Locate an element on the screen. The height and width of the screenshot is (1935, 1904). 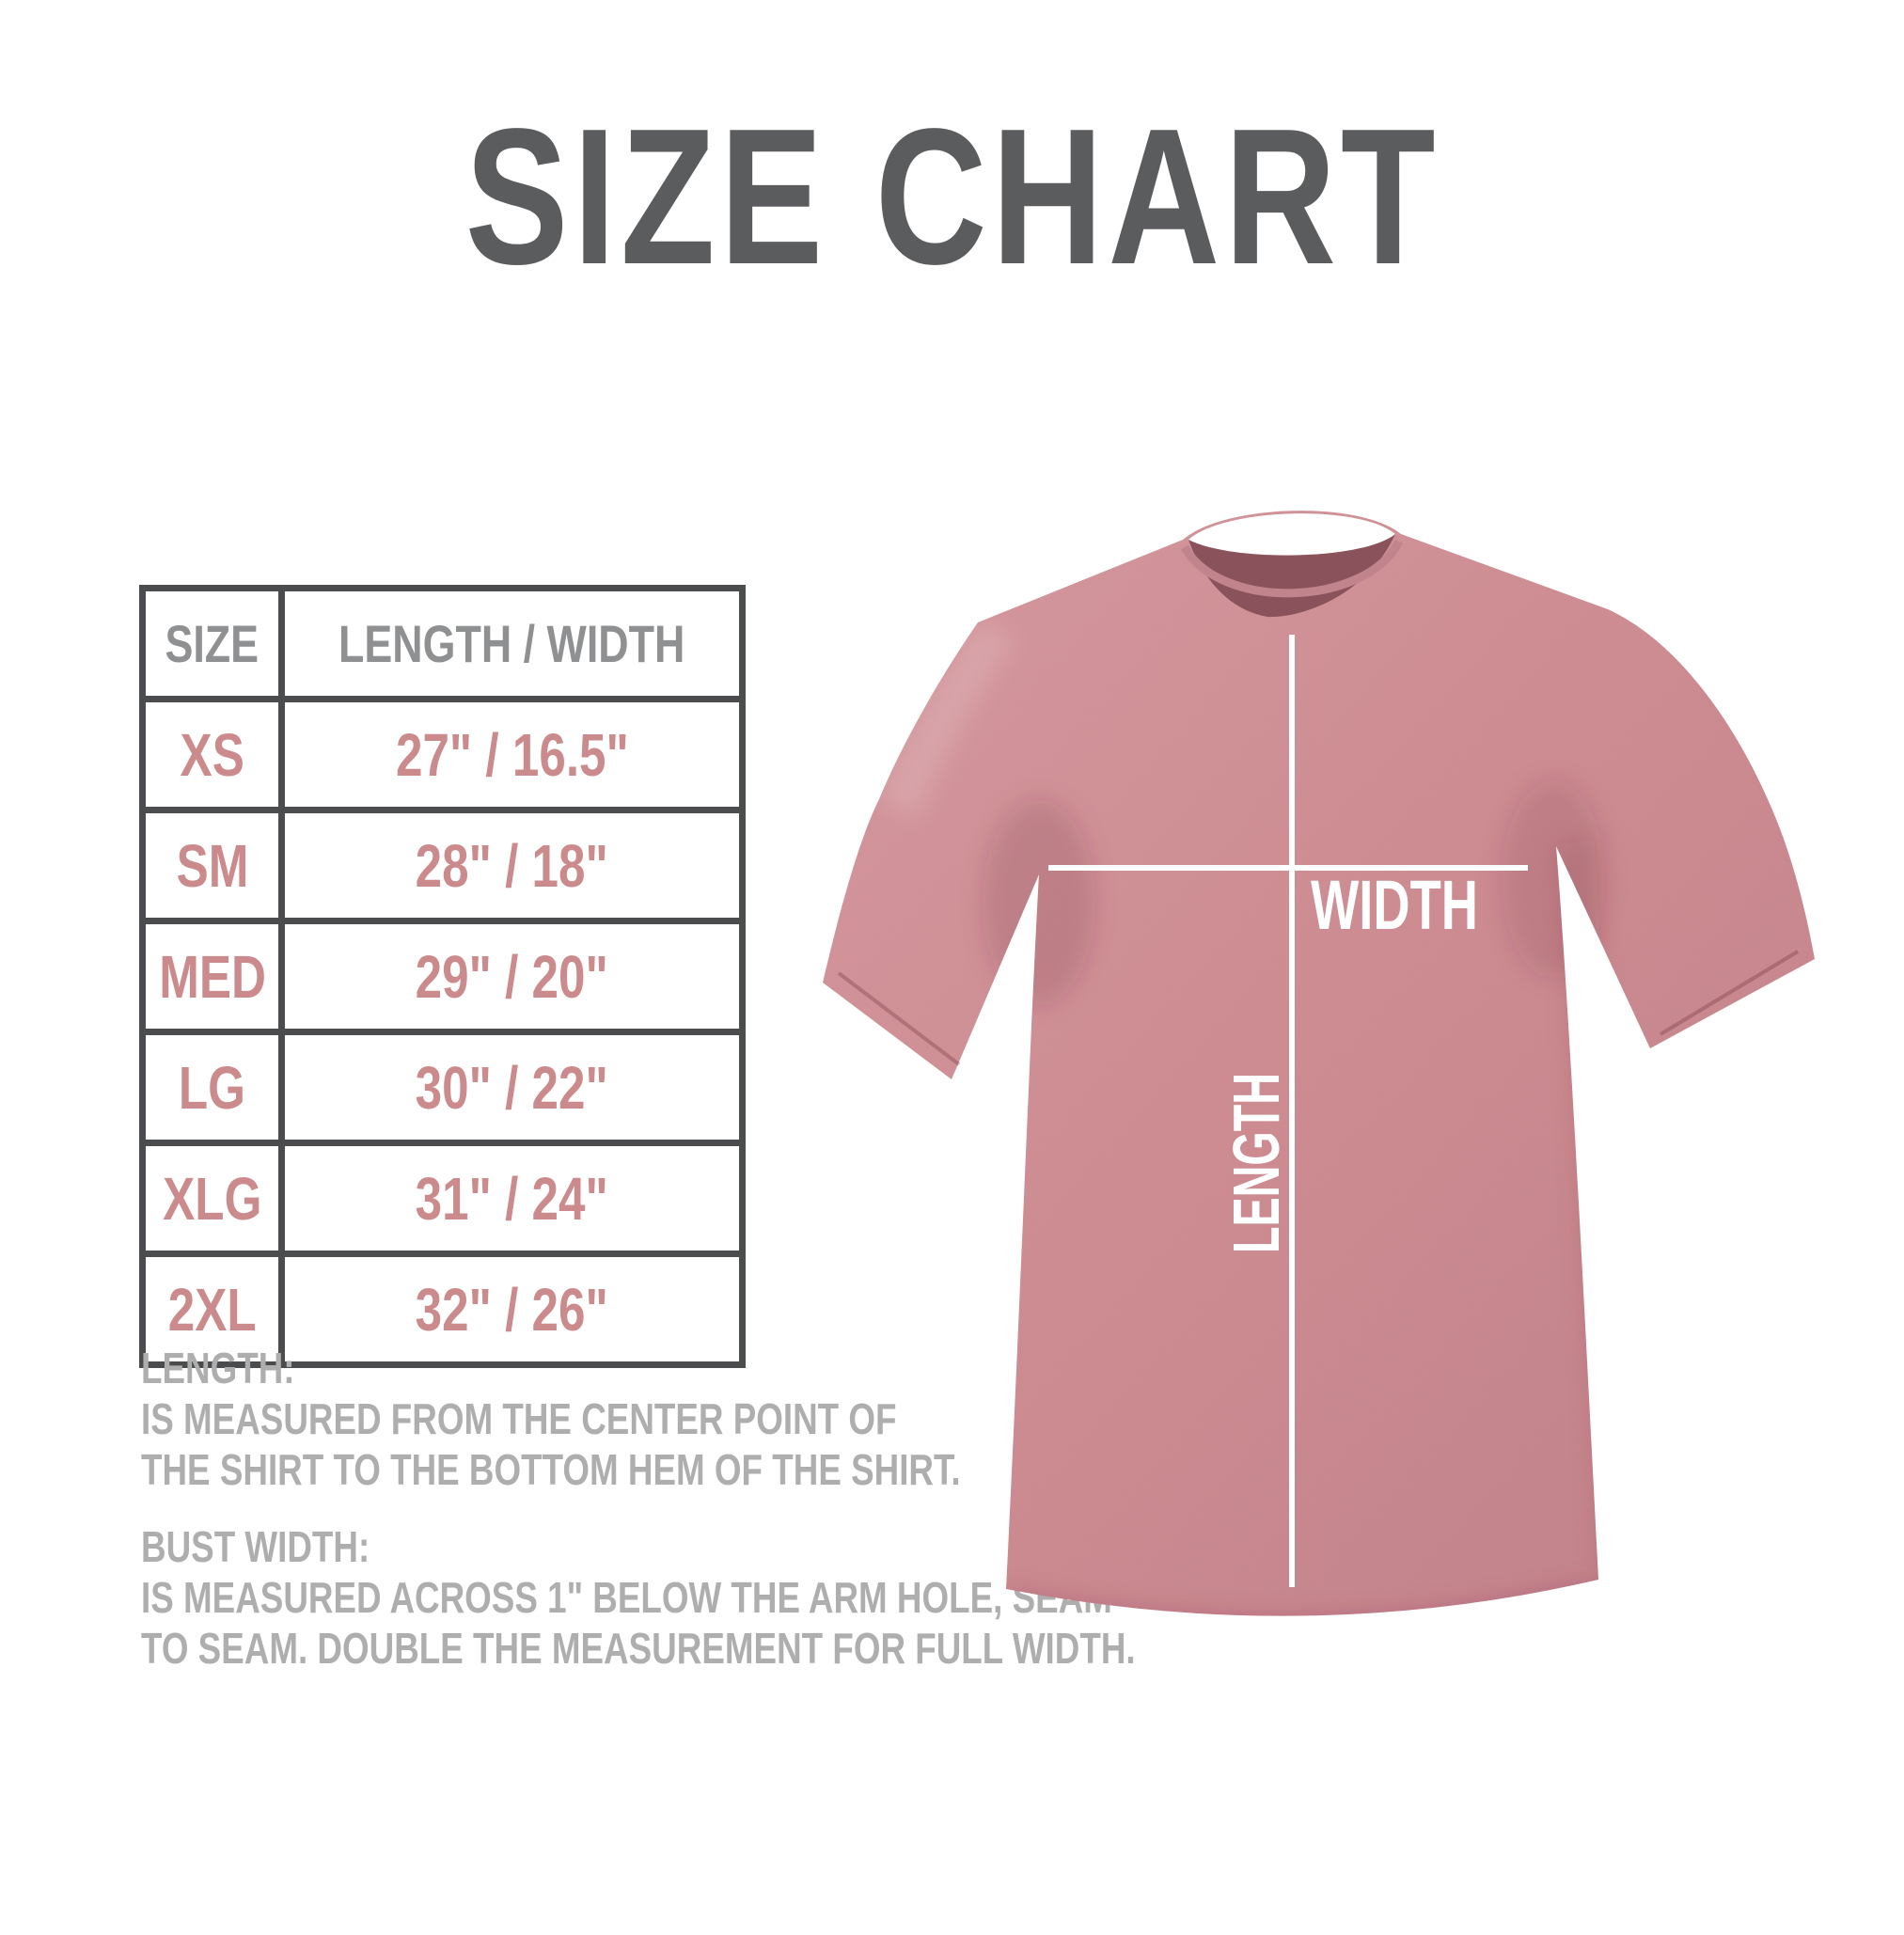
page-title-text: SIZE CHART is located at coordinates (952, 196).